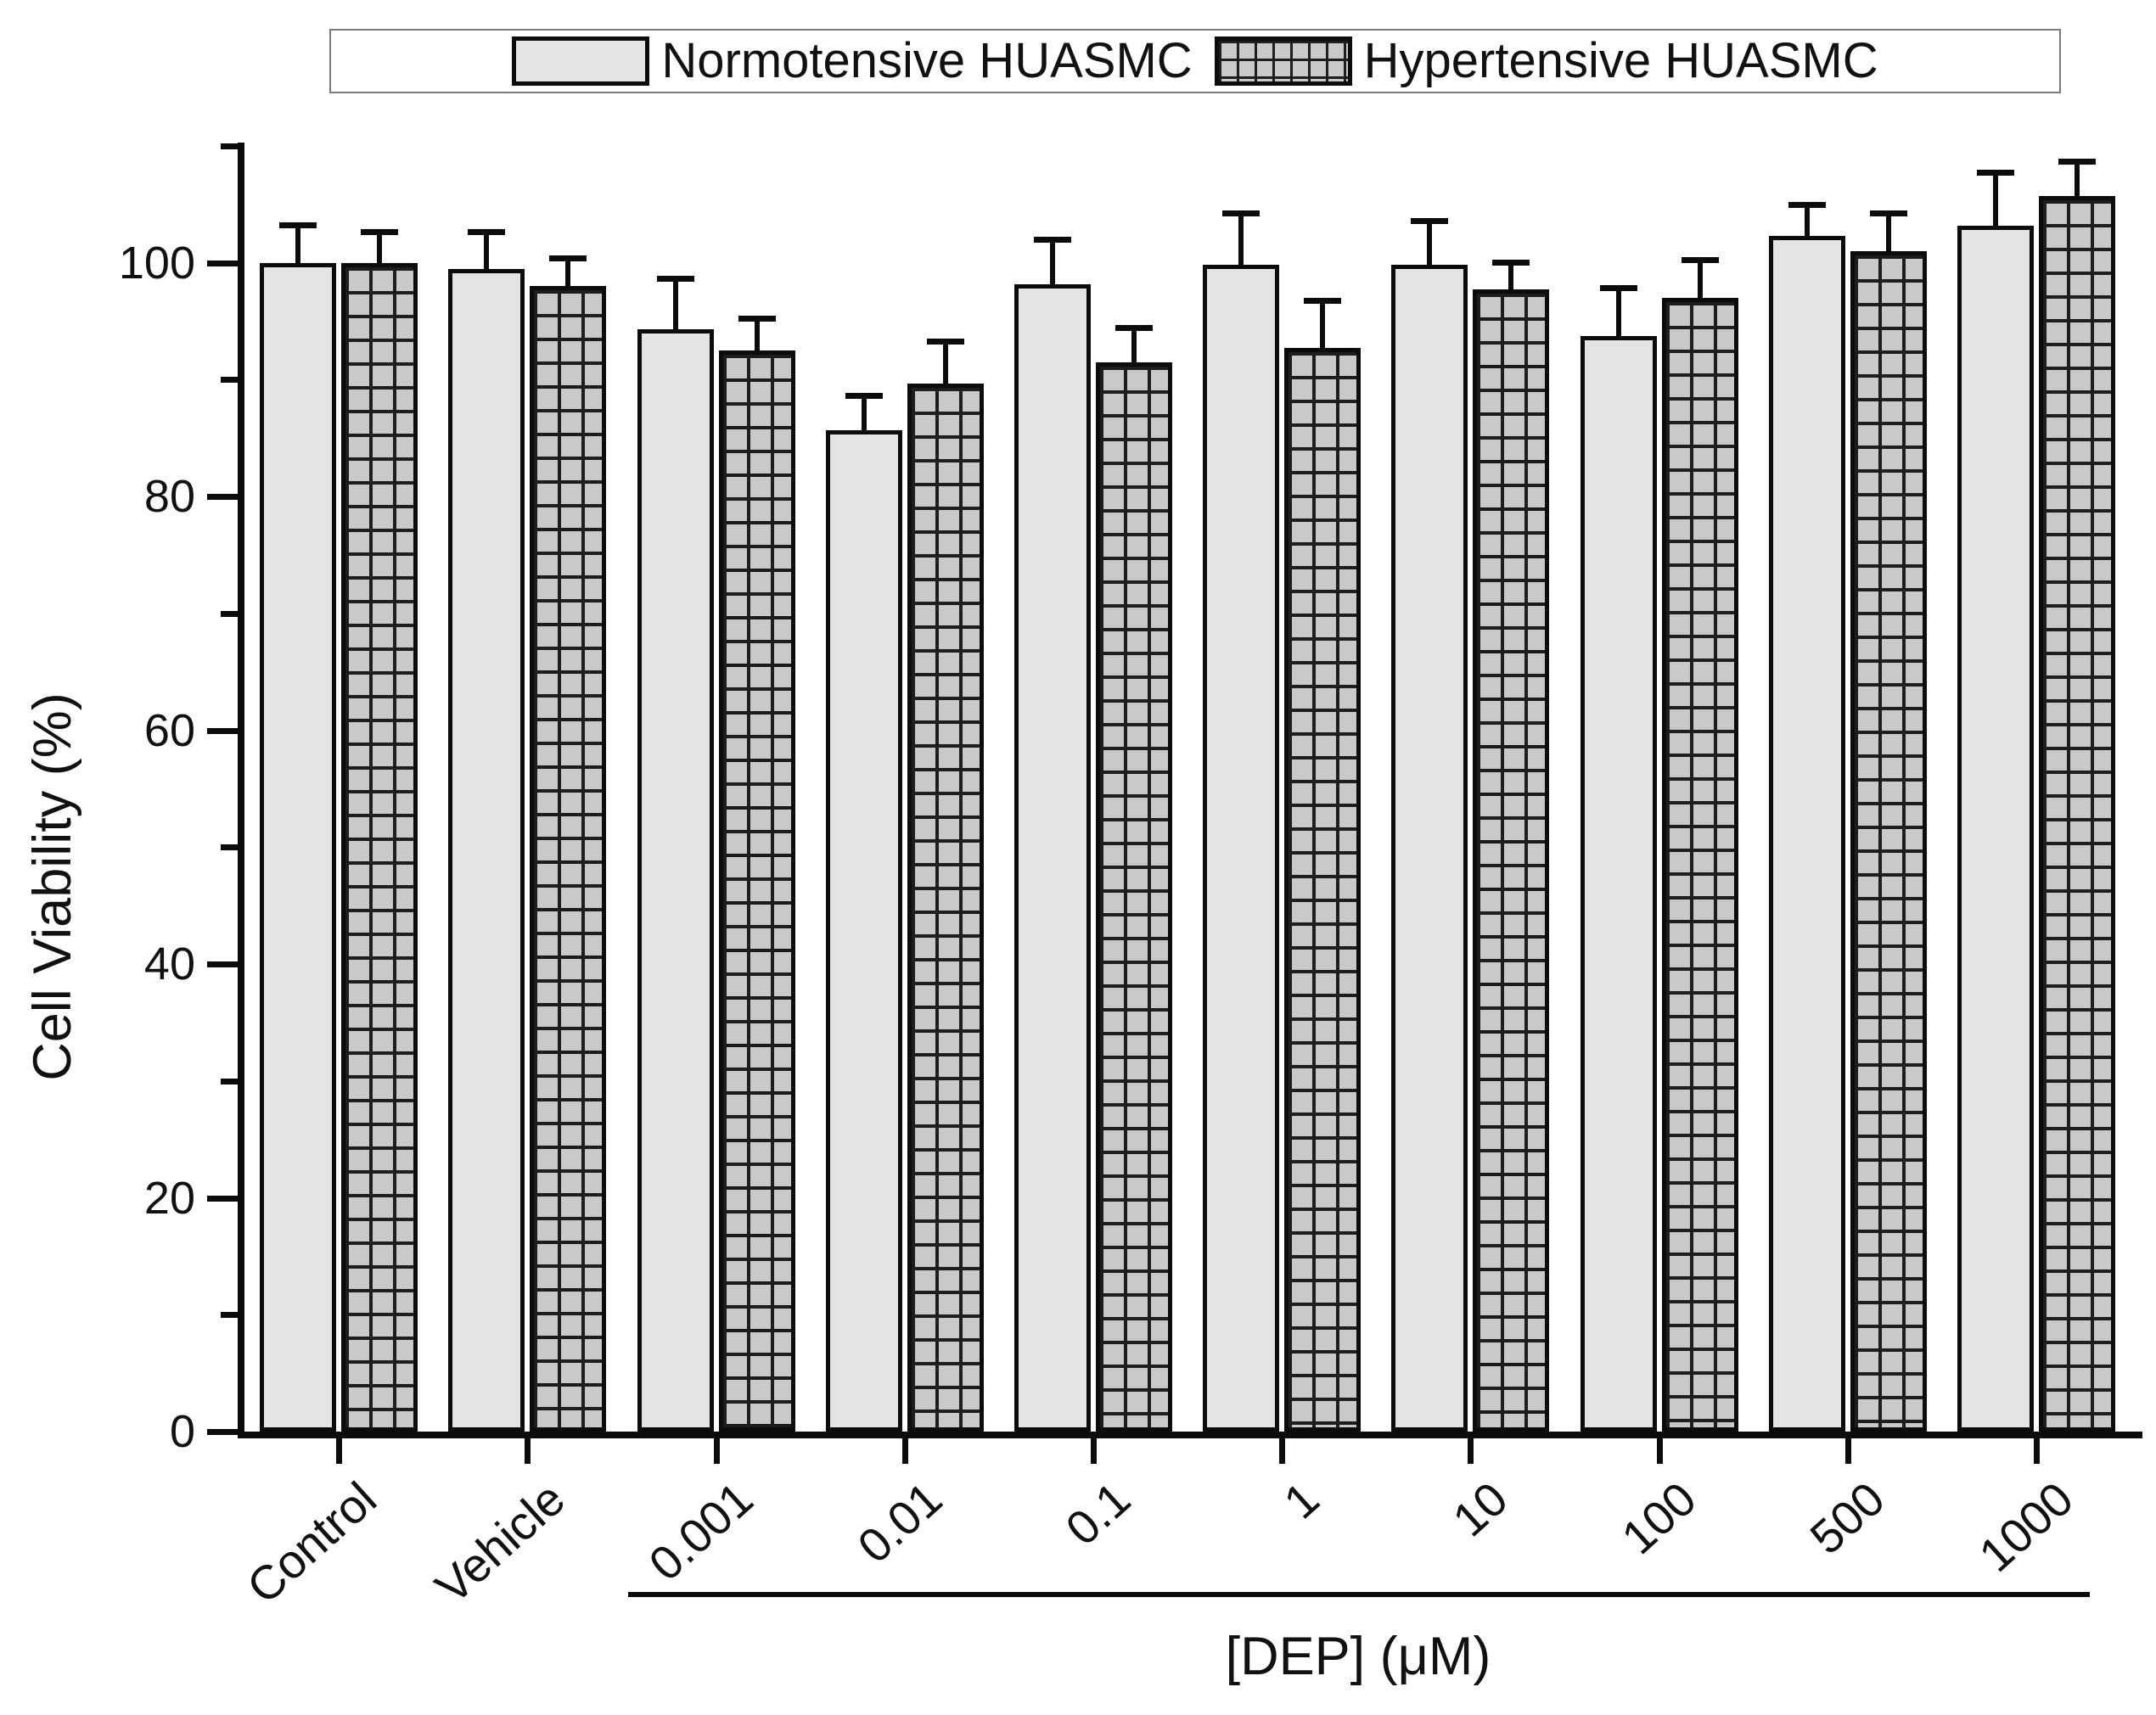  Describe the element at coordinates (1133, 896) in the screenshot. I see `bar-hypertensive-0.1` at that location.